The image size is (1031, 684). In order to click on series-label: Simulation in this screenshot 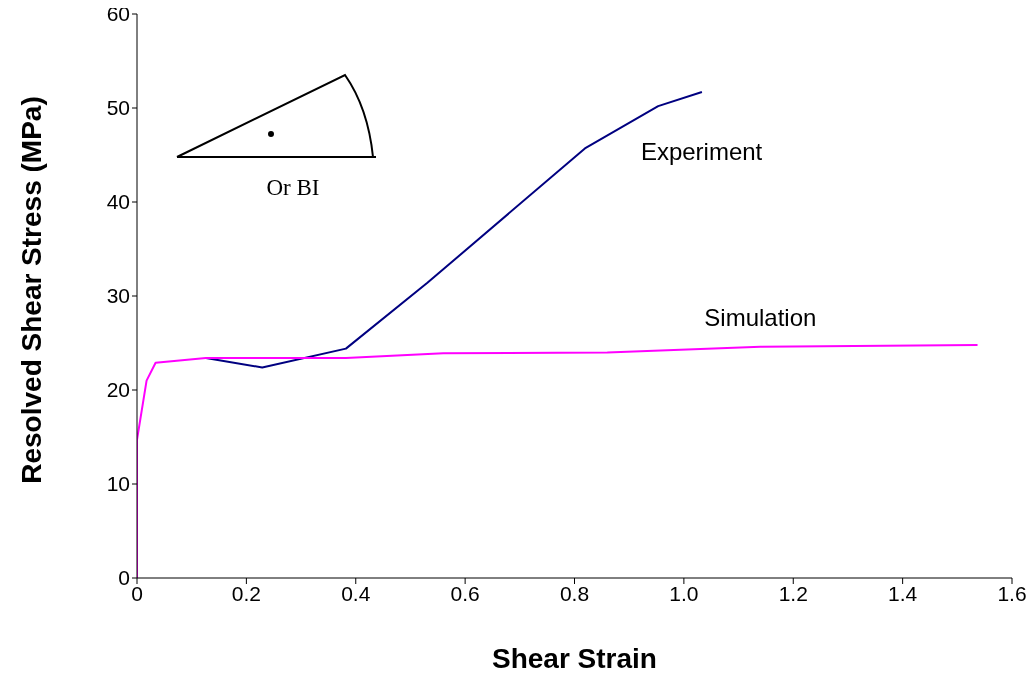, I will do `click(760, 317)`.